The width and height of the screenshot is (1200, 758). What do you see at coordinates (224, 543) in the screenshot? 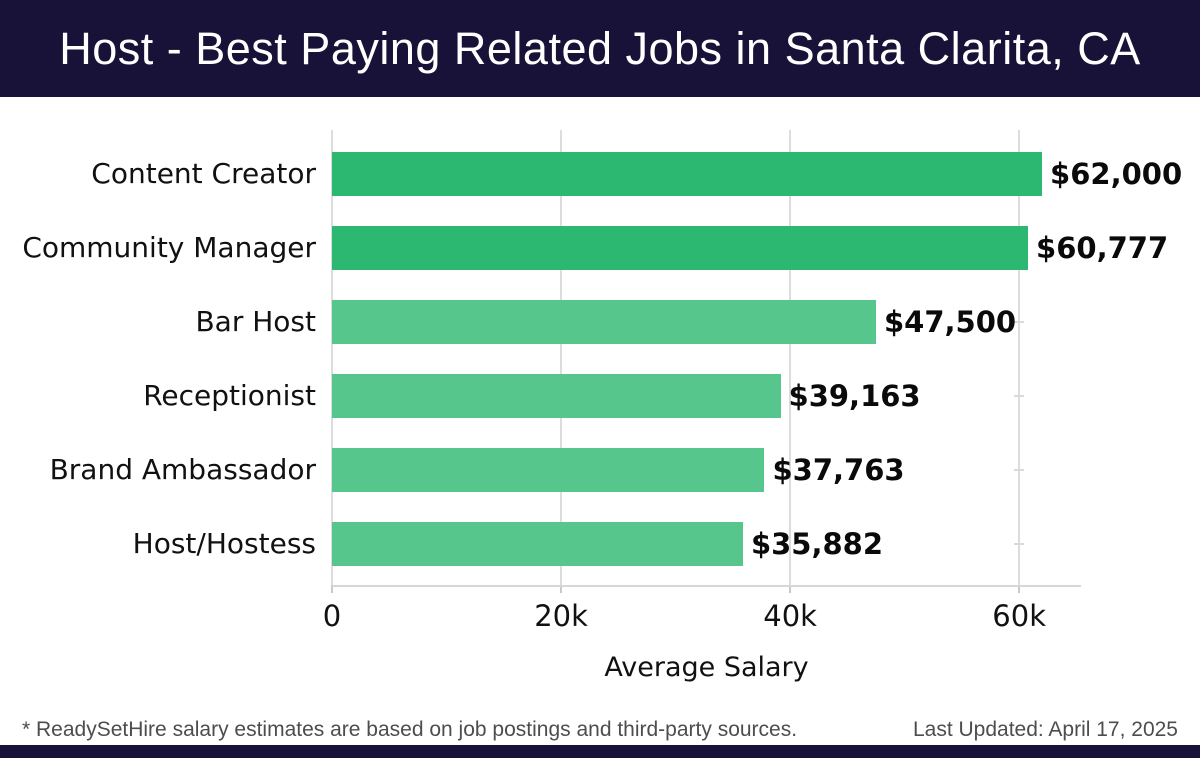
I see `category-label: Host/Hostess` at bounding box center [224, 543].